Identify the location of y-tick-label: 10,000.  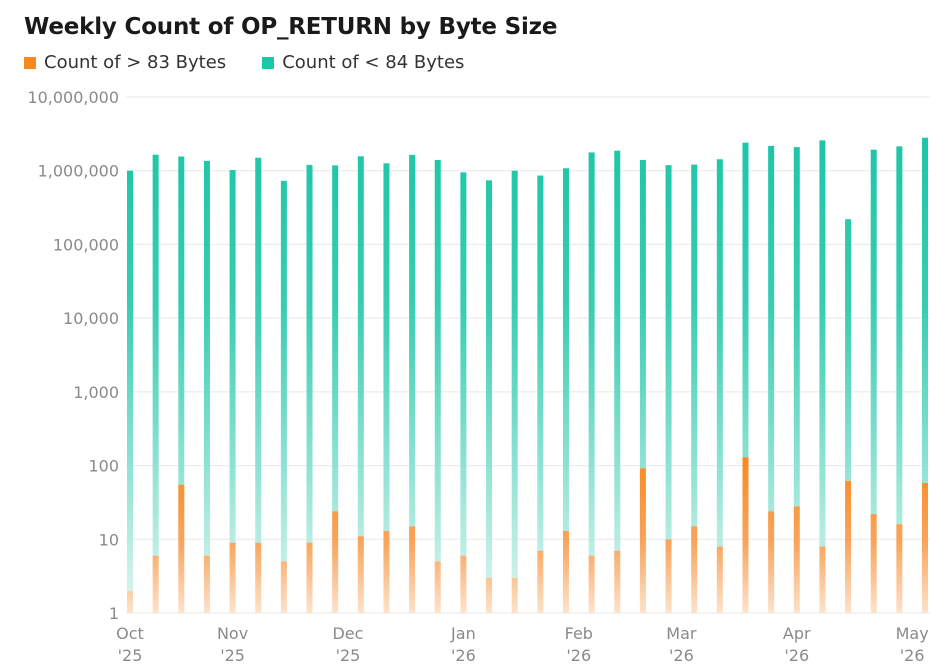
(91, 318).